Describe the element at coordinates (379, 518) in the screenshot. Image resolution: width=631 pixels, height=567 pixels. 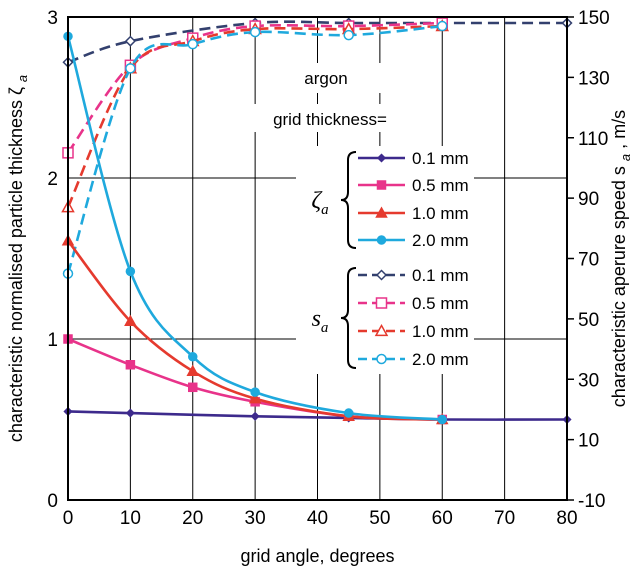
I see `x-tick-label: 50` at that location.